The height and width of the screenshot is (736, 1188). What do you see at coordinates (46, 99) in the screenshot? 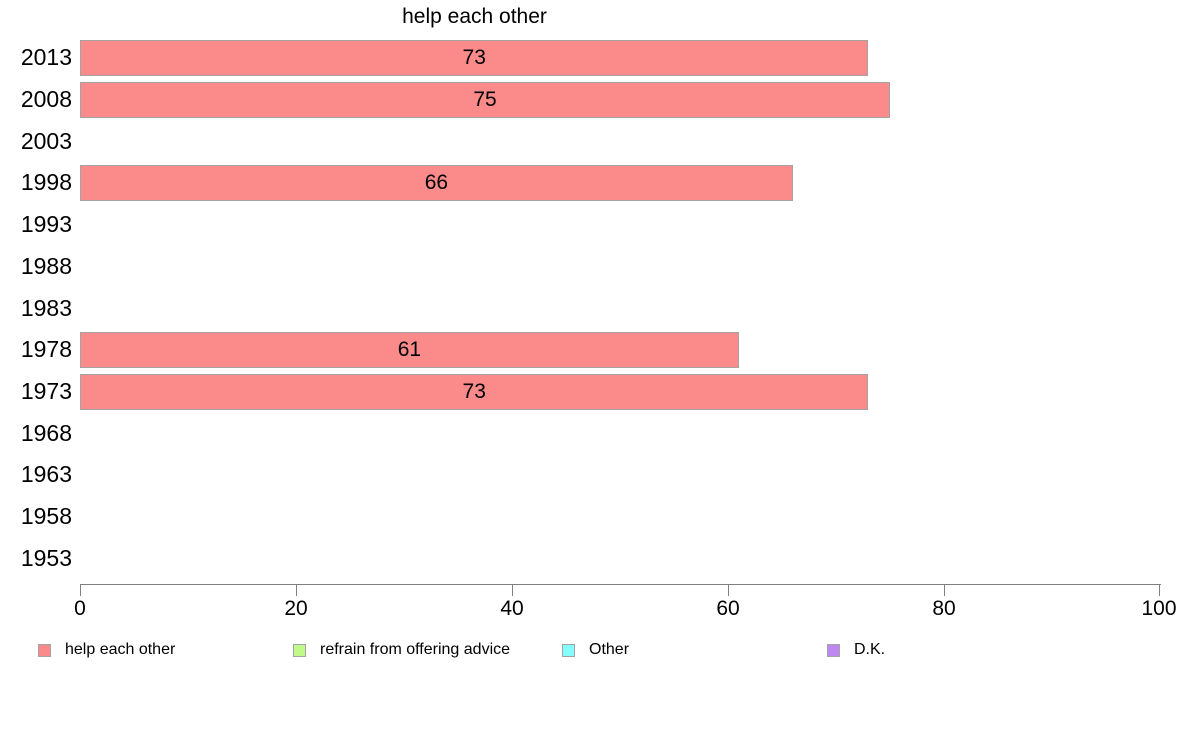
I see `y-axis-label: 2008` at bounding box center [46, 99].